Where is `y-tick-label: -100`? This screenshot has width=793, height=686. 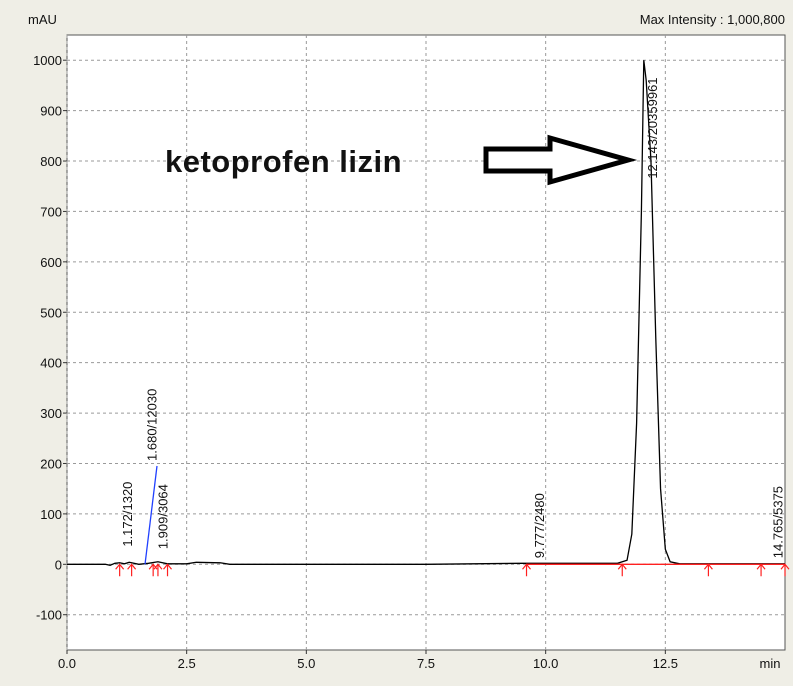
y-tick-label: -100 is located at coordinates (49, 615).